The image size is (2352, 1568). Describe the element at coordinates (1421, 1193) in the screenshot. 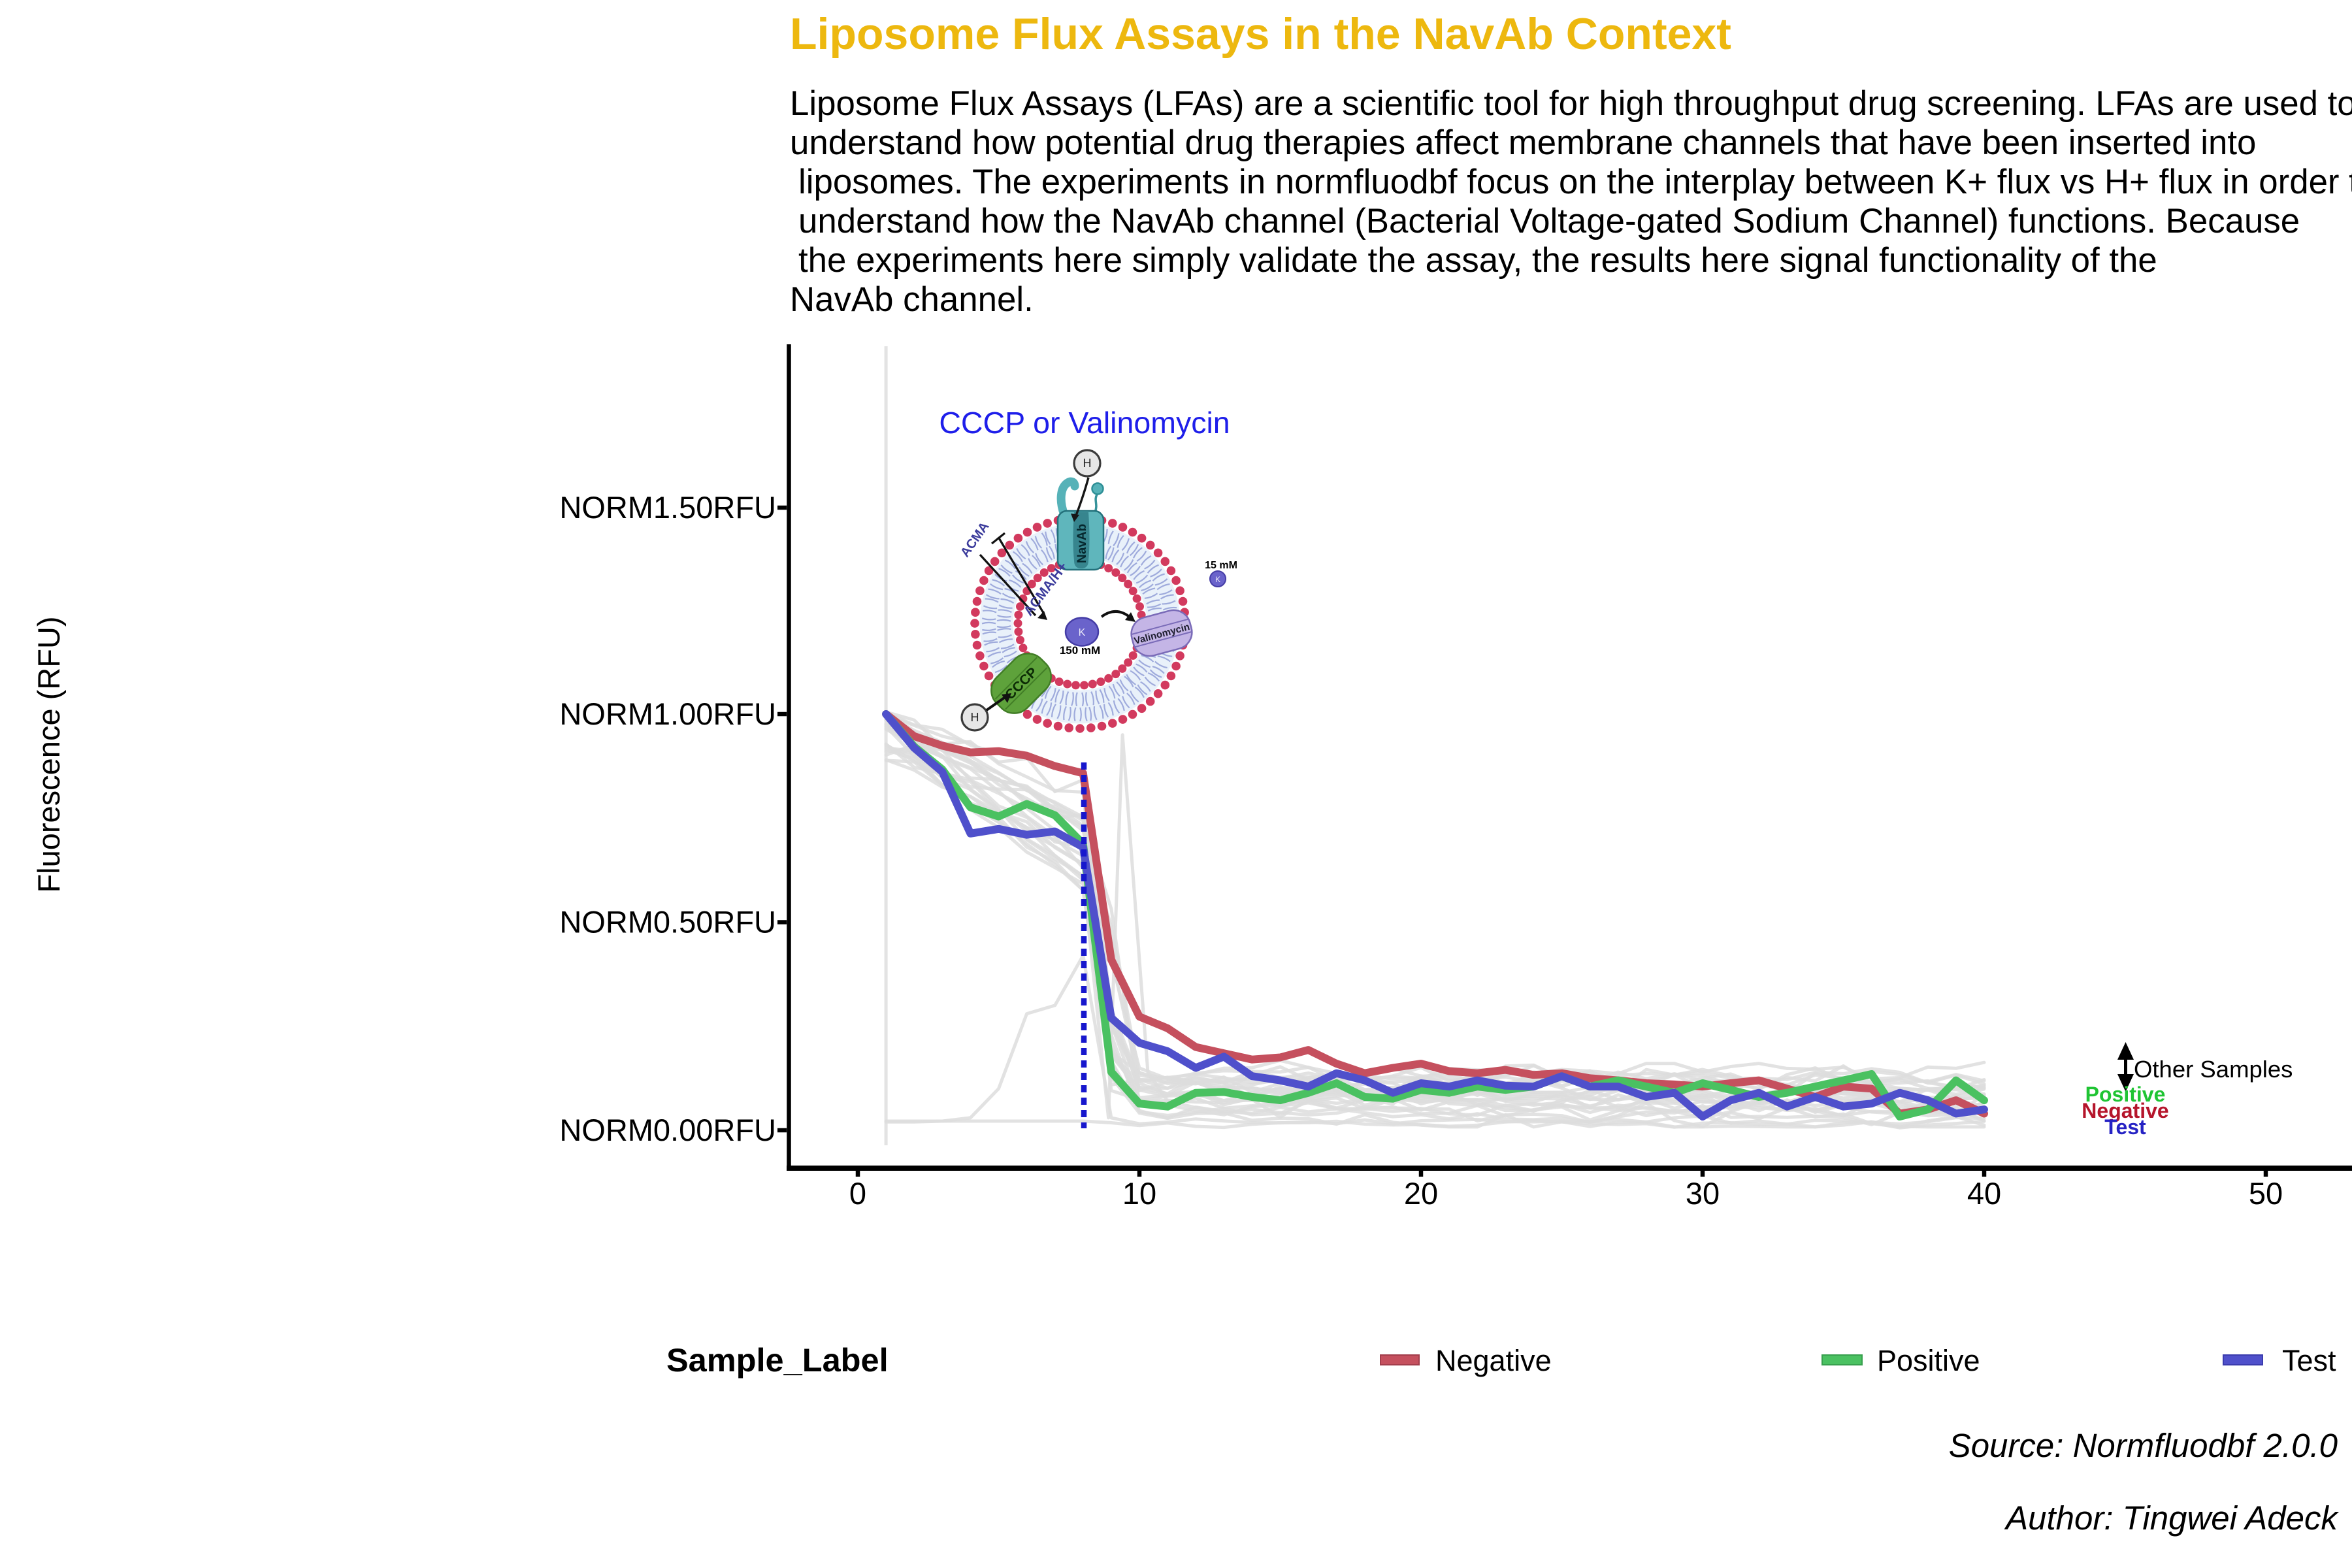

I see `svg-text: 20` at that location.